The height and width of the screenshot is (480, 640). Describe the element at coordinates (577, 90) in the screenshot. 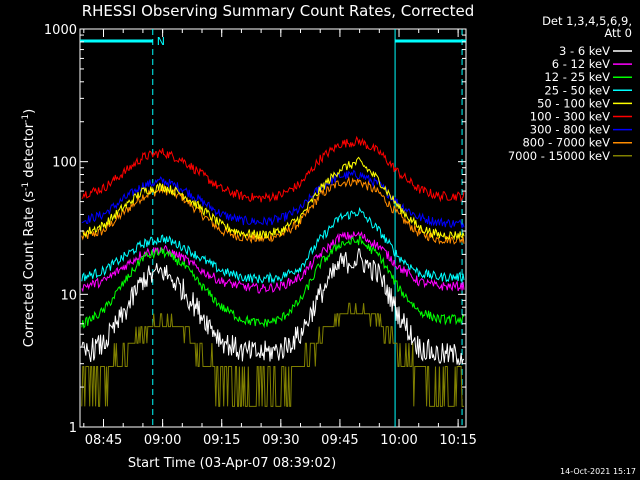

I see `legend-label-3: 25 - 50 keV` at that location.